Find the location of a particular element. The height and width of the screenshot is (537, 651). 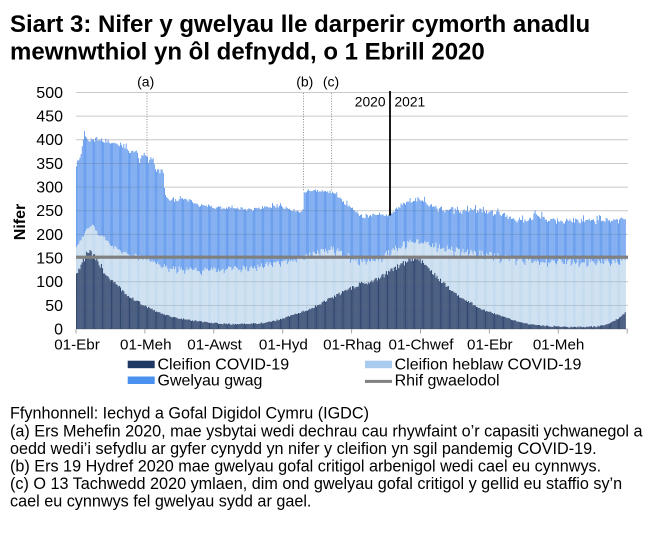

svg-text: 01-Chwef is located at coordinates (422, 345).